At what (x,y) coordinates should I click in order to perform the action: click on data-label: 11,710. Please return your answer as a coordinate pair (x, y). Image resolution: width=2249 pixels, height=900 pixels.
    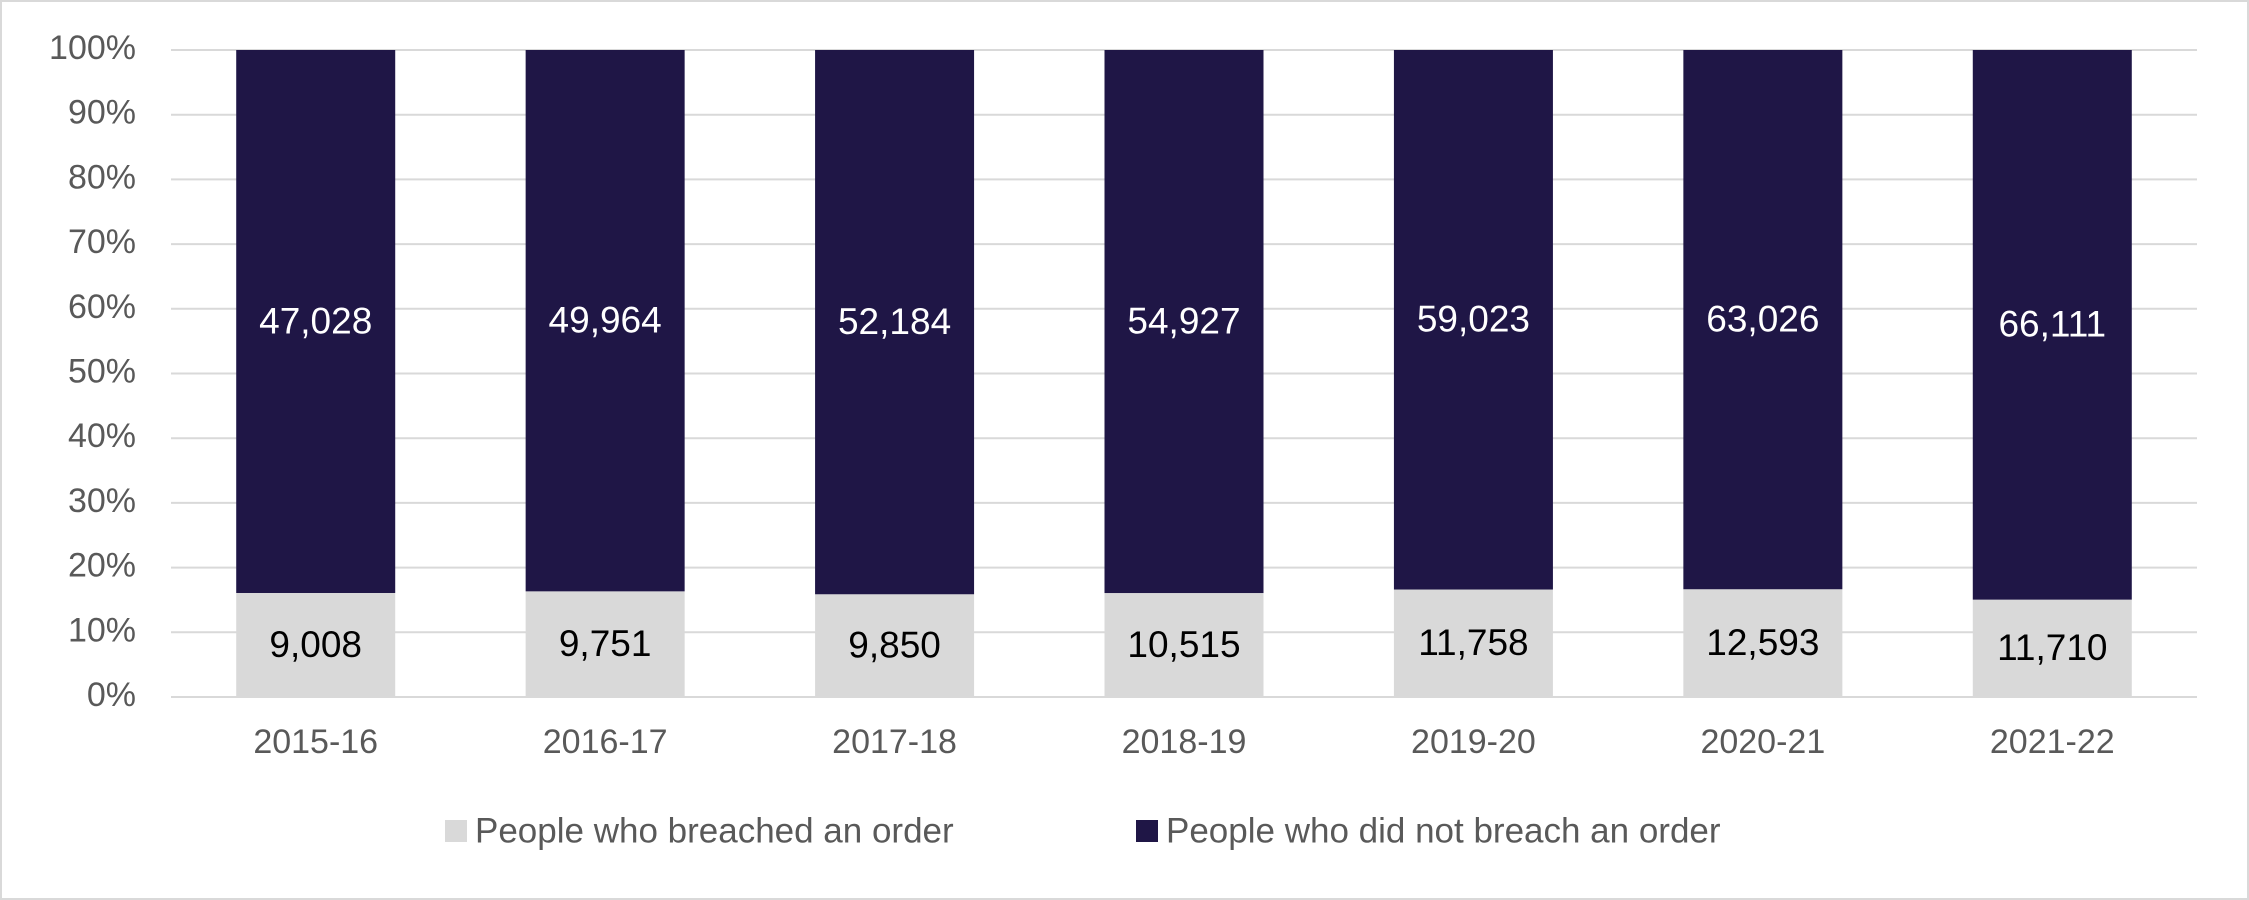
    Looking at the image, I should click on (2052, 647).